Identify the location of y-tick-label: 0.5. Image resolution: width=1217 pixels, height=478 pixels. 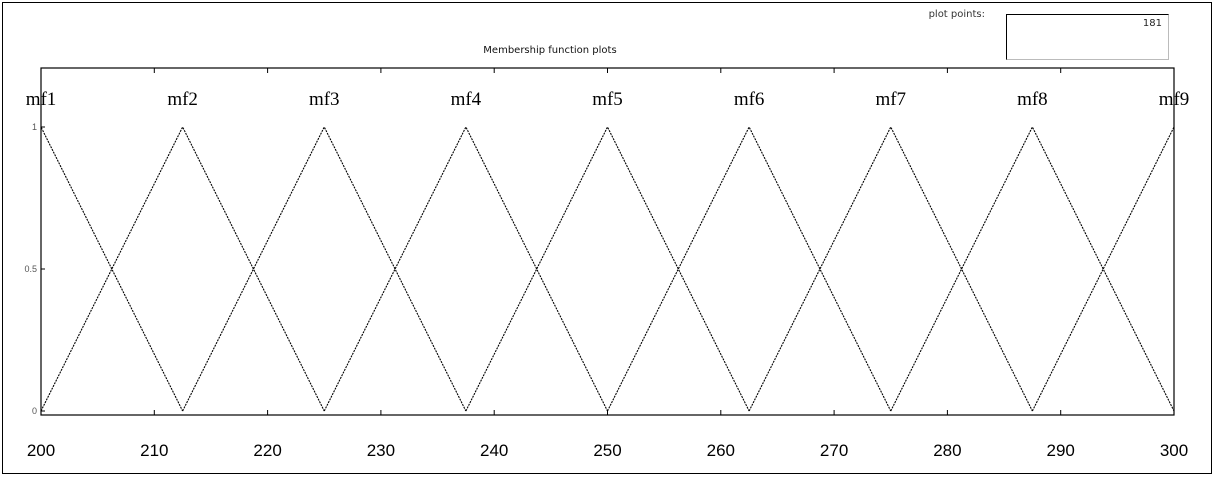
(30, 269).